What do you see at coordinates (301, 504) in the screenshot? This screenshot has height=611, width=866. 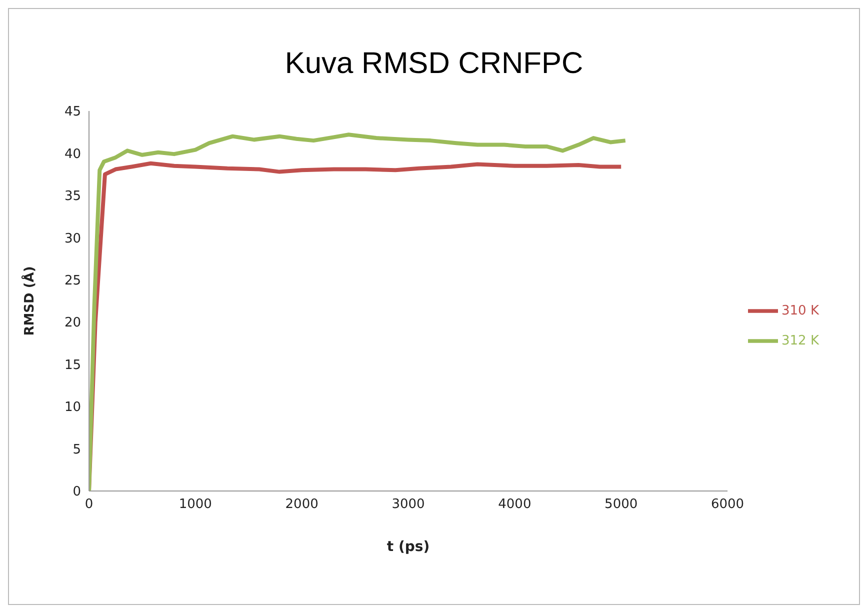 I see `x-tick-label: 2000` at bounding box center [301, 504].